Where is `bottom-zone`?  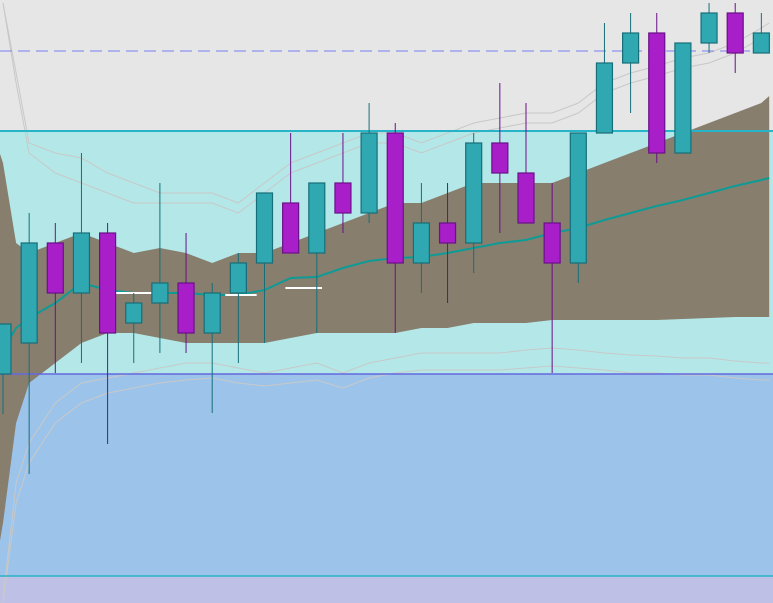 bottom-zone is located at coordinates (386, 589).